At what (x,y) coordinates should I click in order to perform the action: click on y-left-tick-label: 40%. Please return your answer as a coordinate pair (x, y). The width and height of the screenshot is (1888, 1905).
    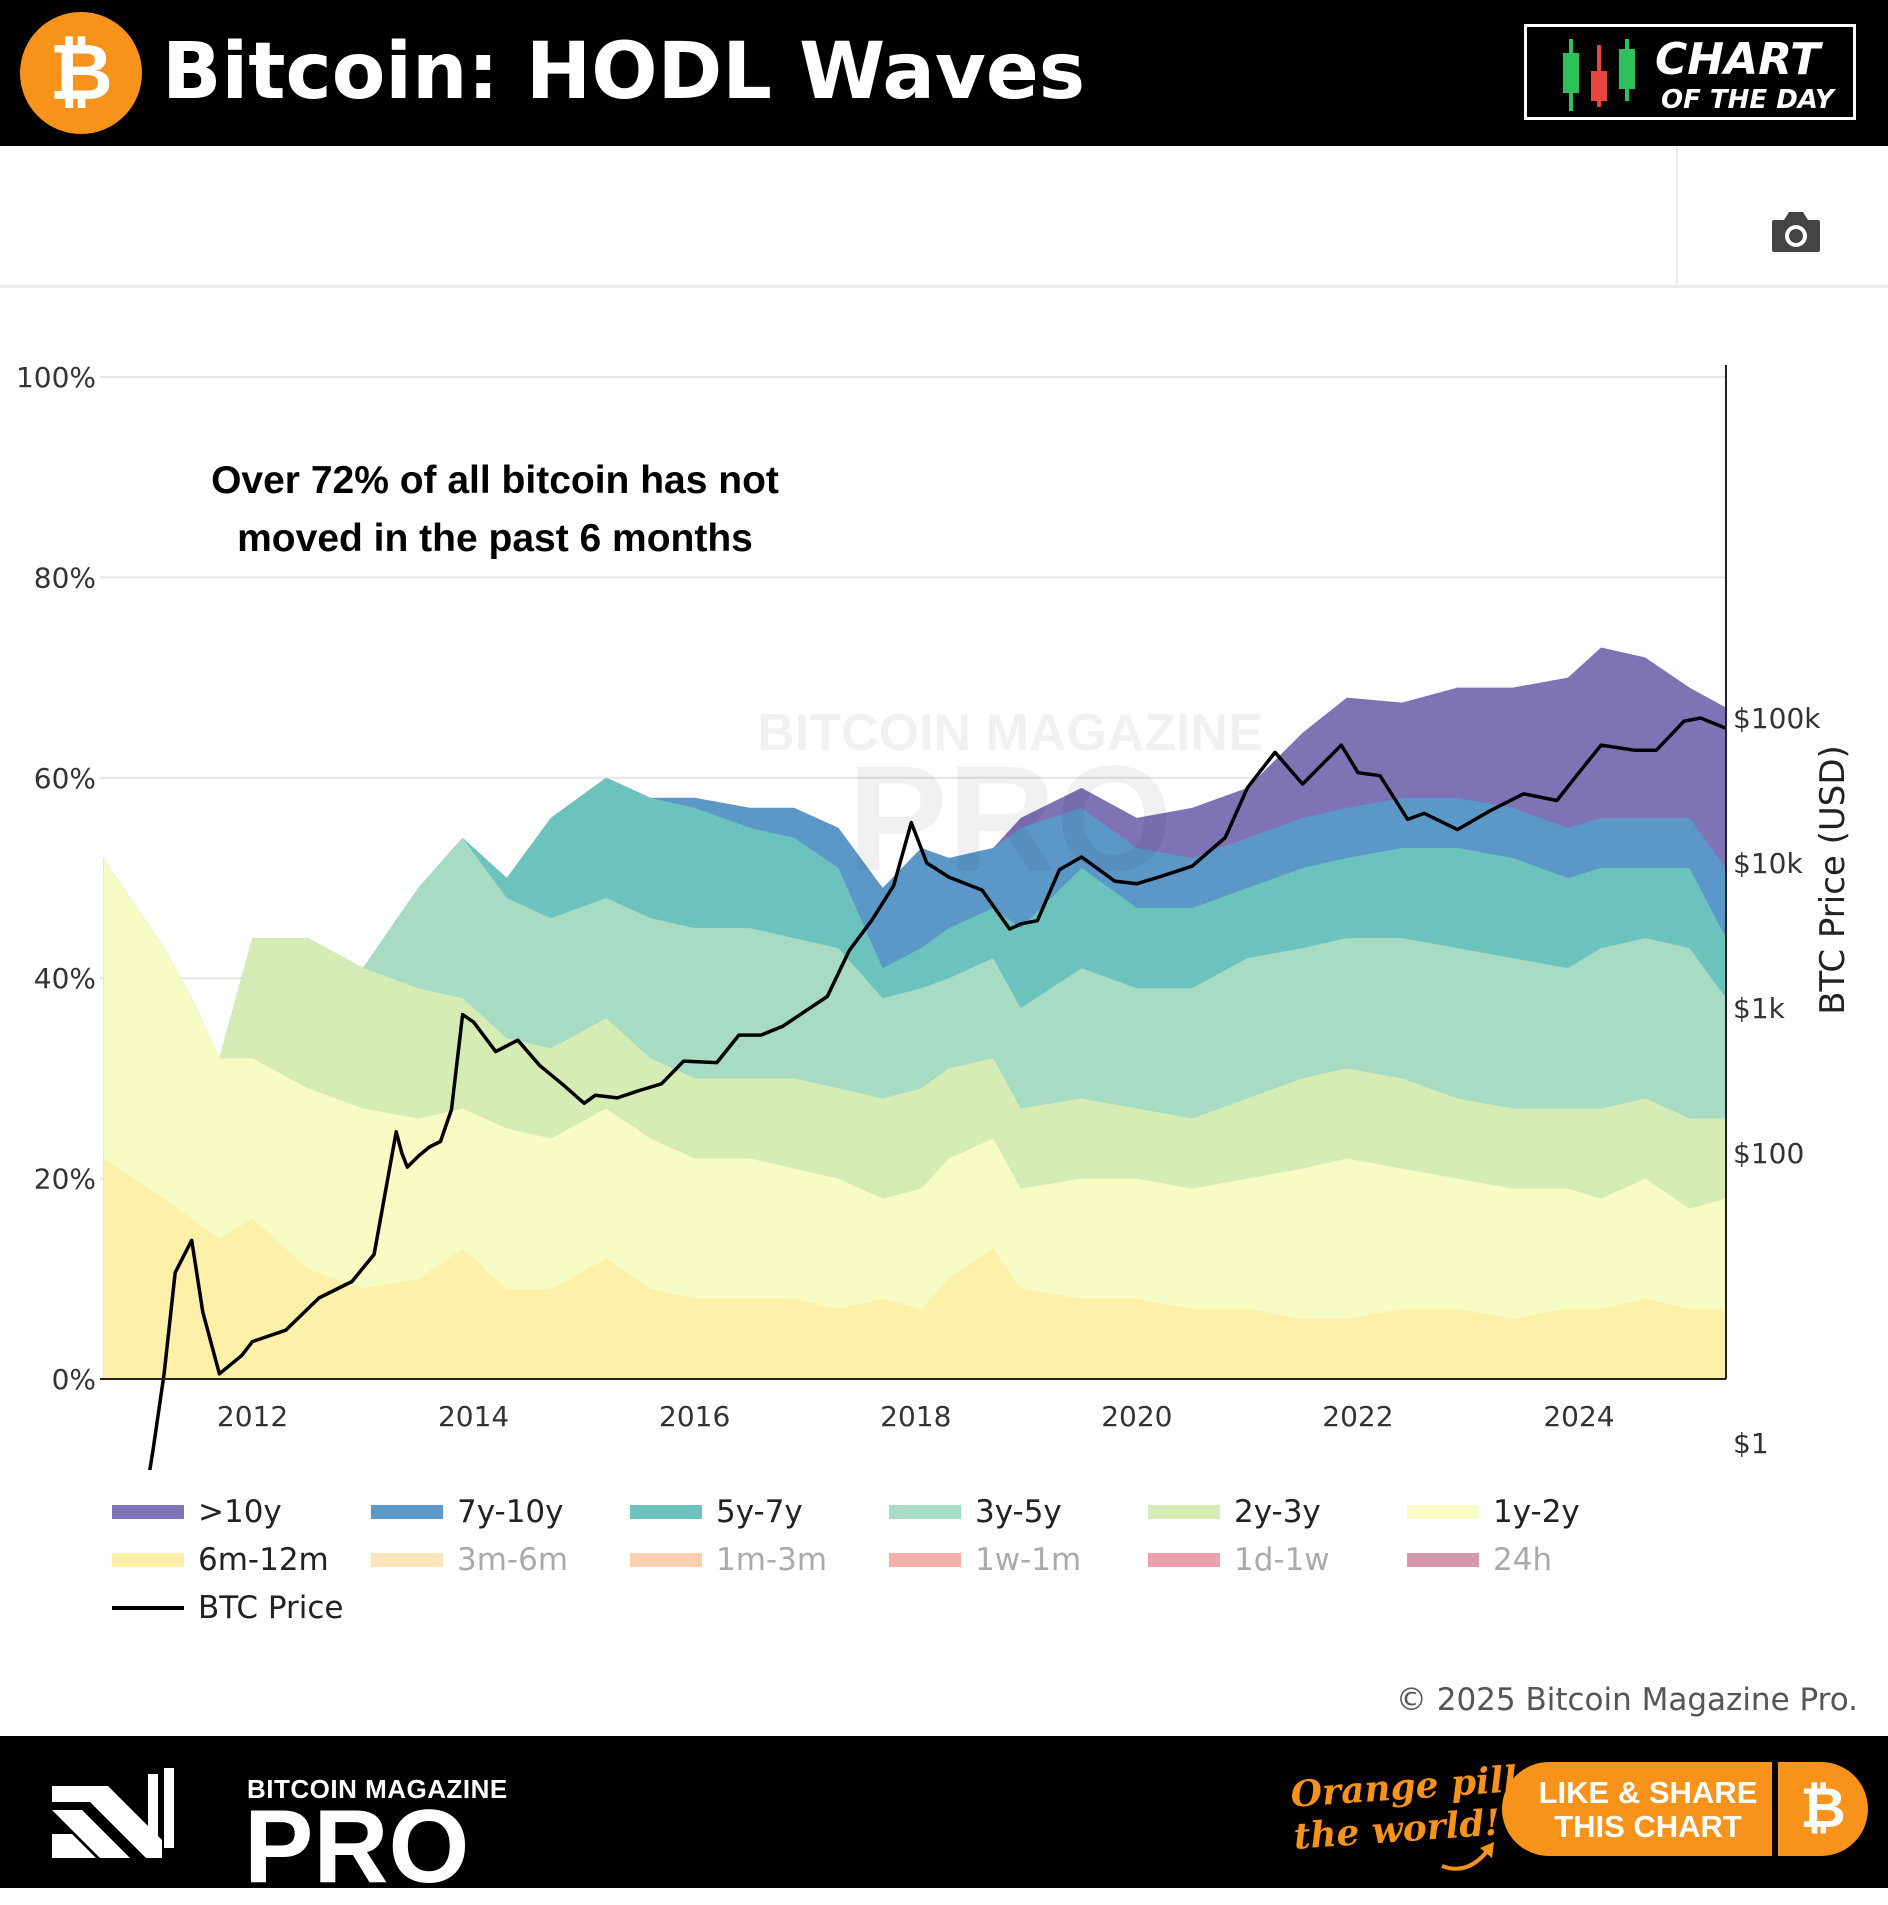
    Looking at the image, I should click on (65, 978).